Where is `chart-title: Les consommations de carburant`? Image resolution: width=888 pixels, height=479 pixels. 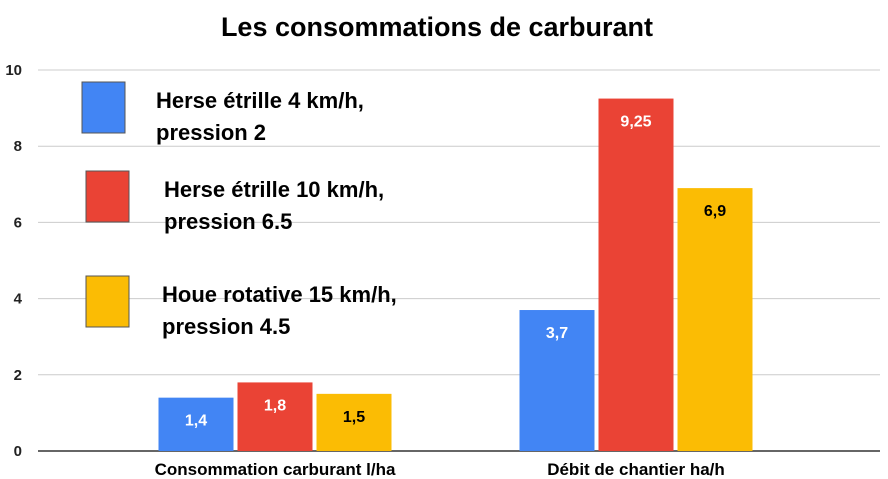
chart-title: Les consommations de carburant is located at coordinates (437, 27).